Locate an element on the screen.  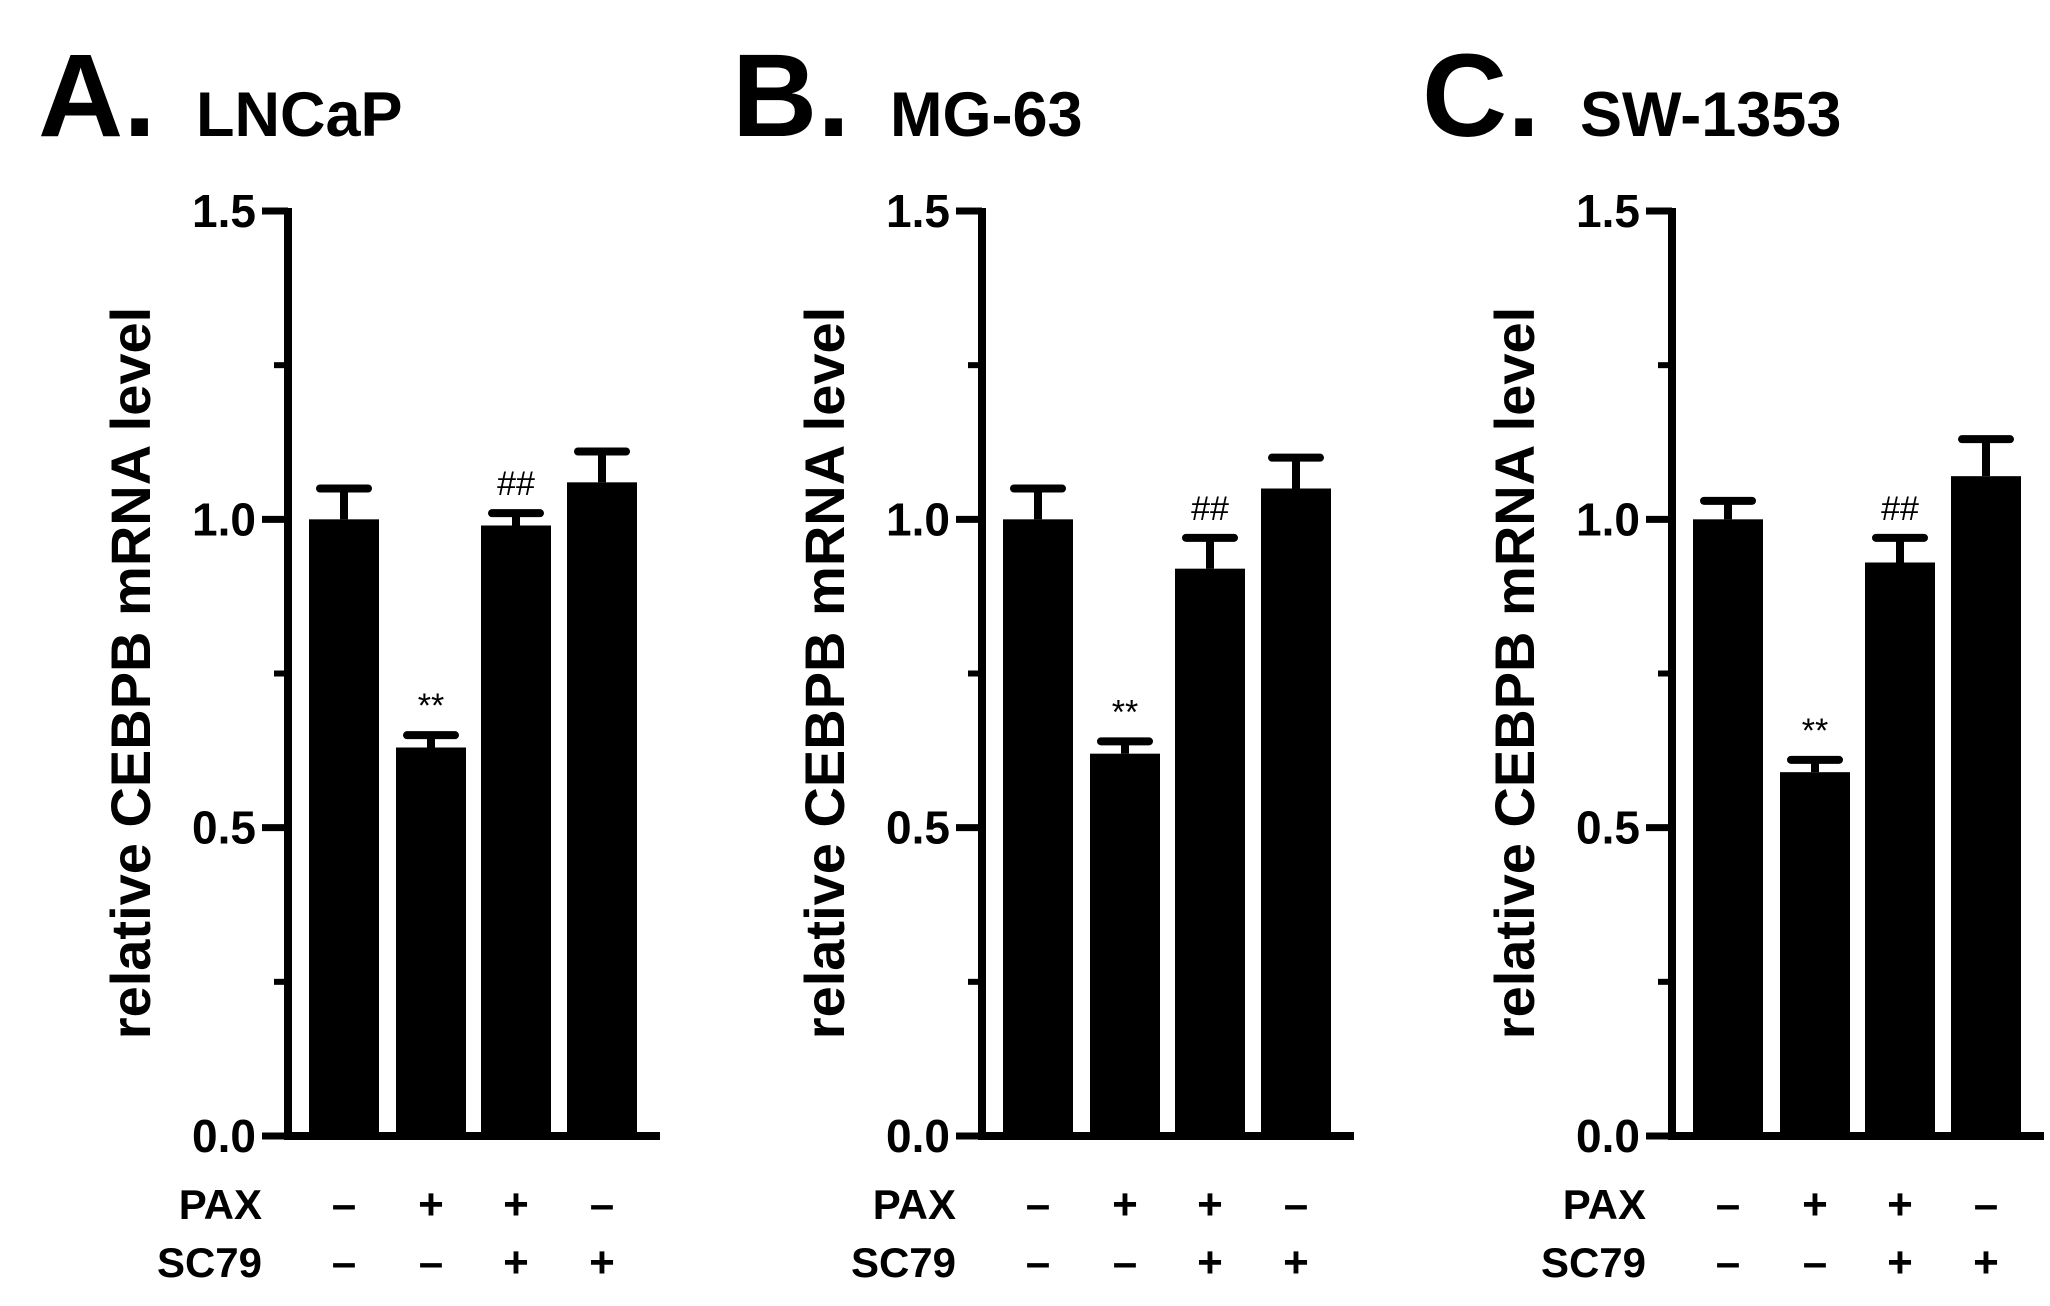
panel-title: LNCaP is located at coordinates (299, 115).